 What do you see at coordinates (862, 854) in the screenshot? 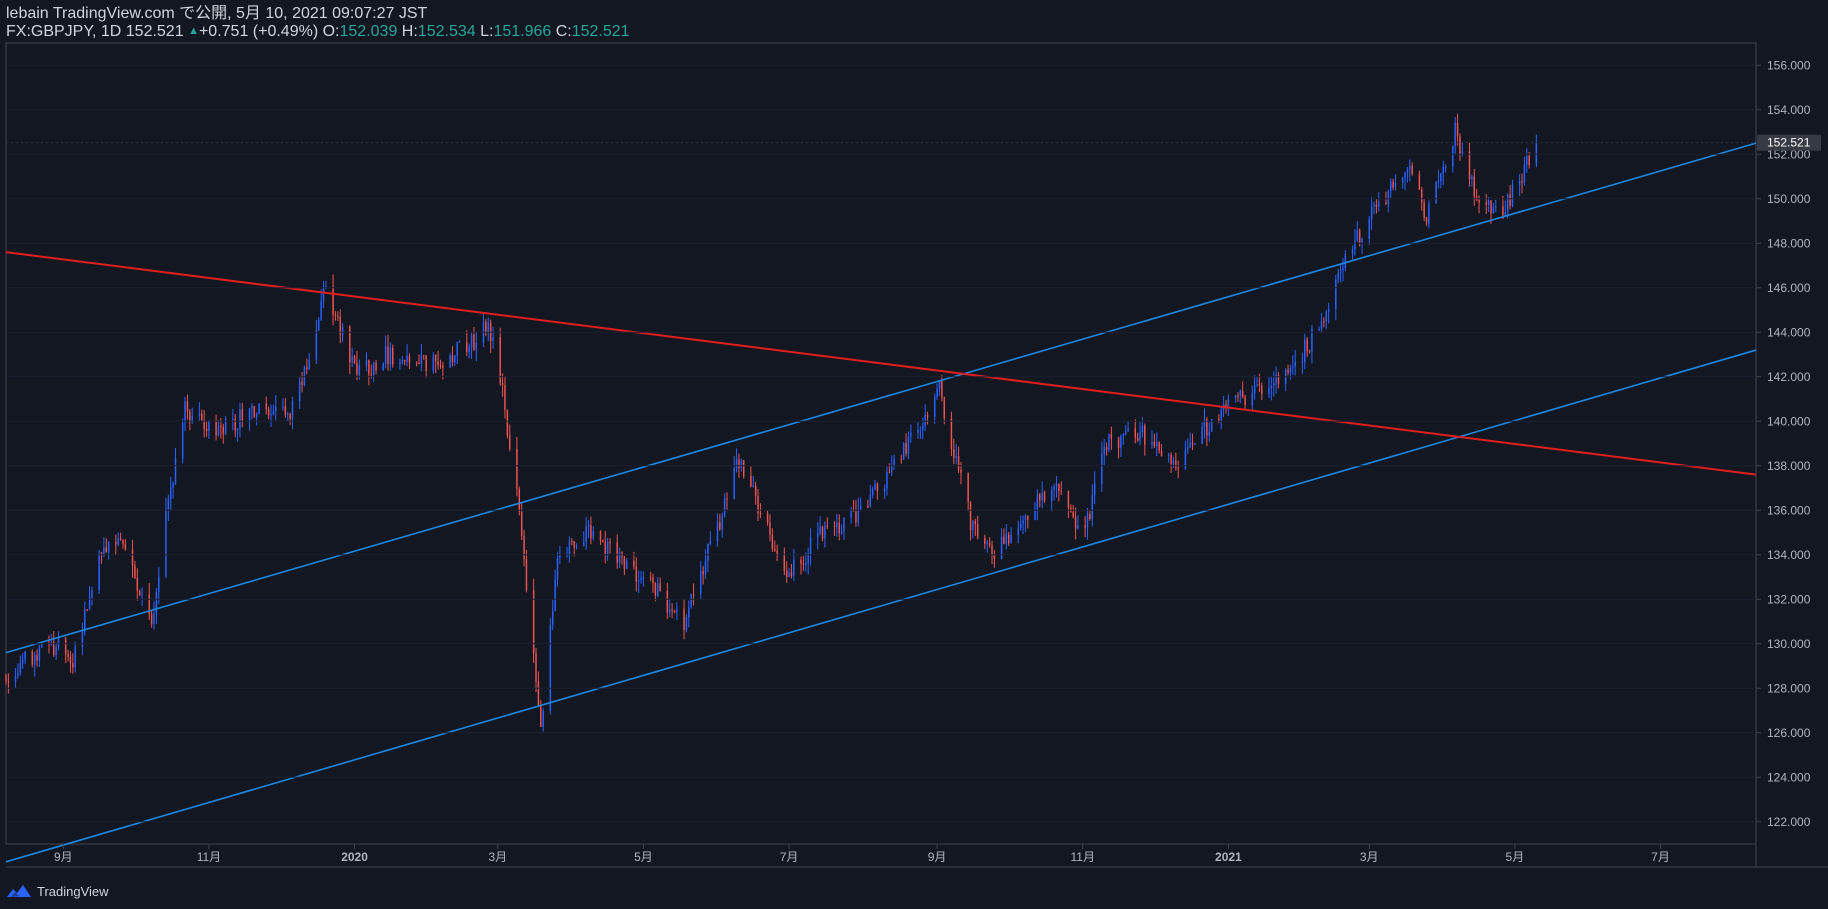
I see `time-axis: 9月 11月 2020 3月 5月 7月 9月 11月 2021 3月 5月 7月` at bounding box center [862, 854].